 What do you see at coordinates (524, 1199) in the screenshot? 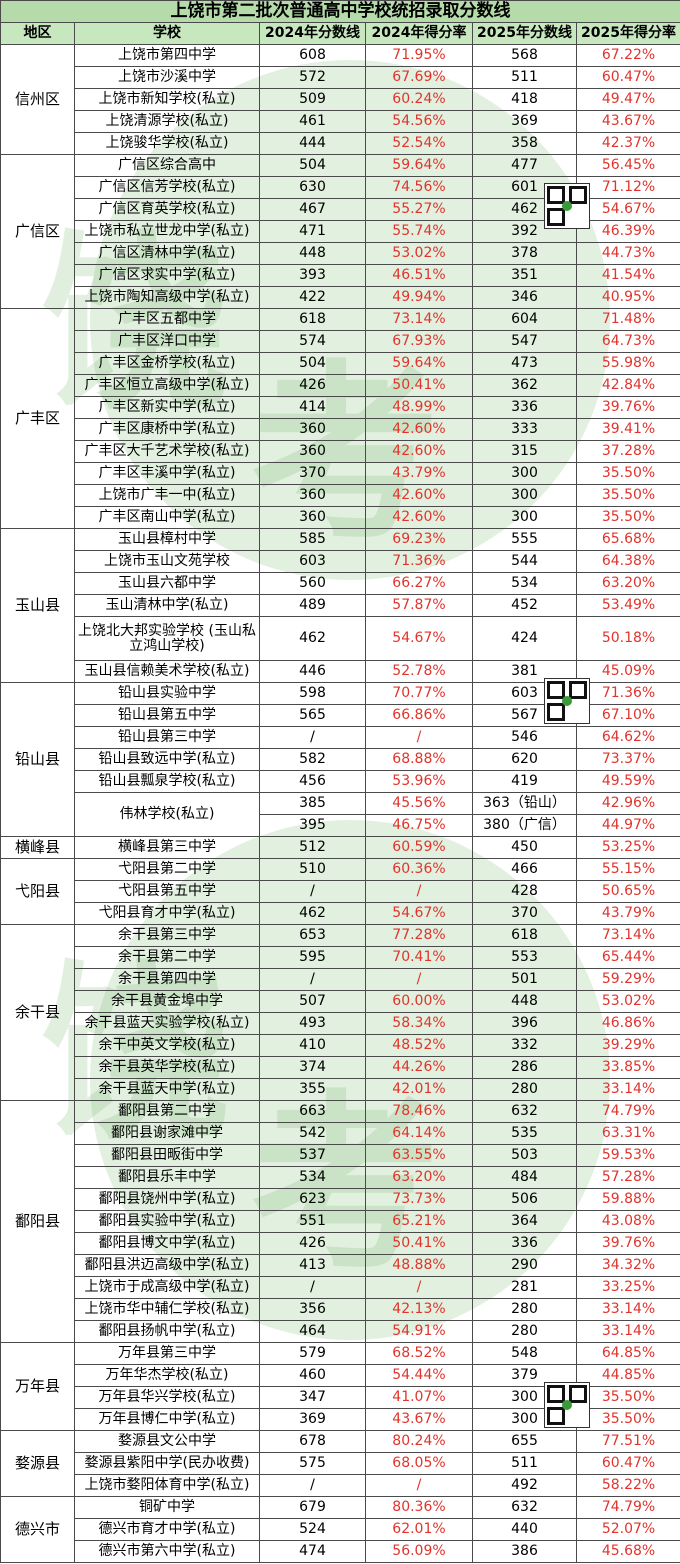
I see `score-2025: 506` at bounding box center [524, 1199].